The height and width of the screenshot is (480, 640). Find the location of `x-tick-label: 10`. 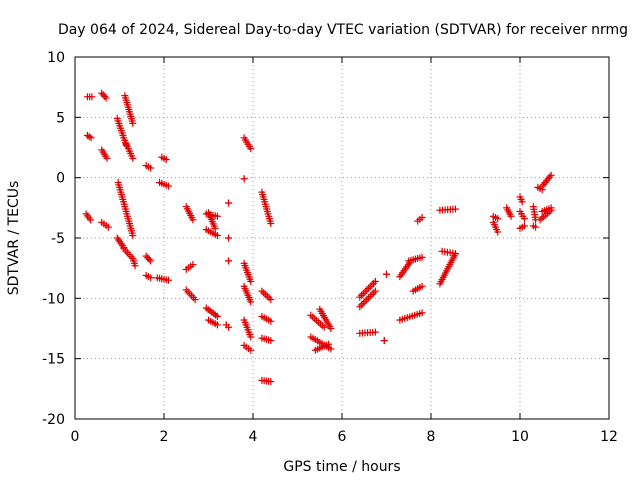

x-tick-label: 10 is located at coordinates (520, 437).